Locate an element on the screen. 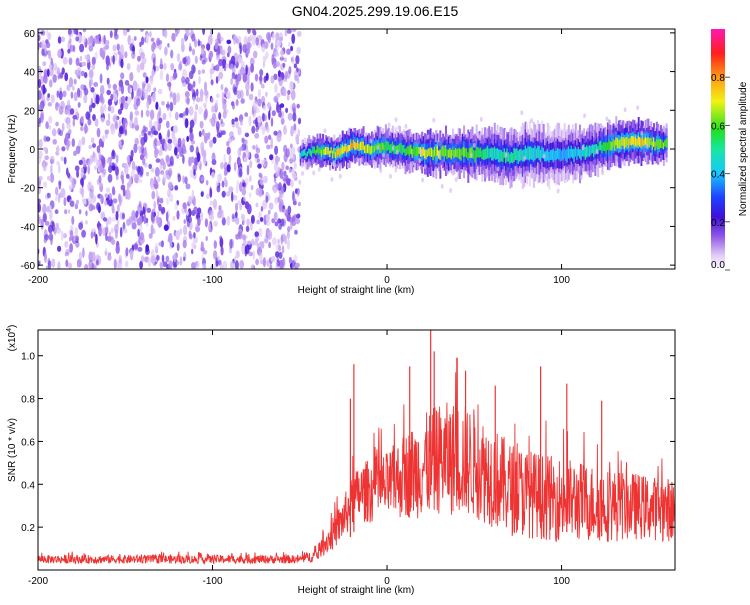 The width and height of the screenshot is (750, 605). y-tick-label: 20 is located at coordinates (30, 111).